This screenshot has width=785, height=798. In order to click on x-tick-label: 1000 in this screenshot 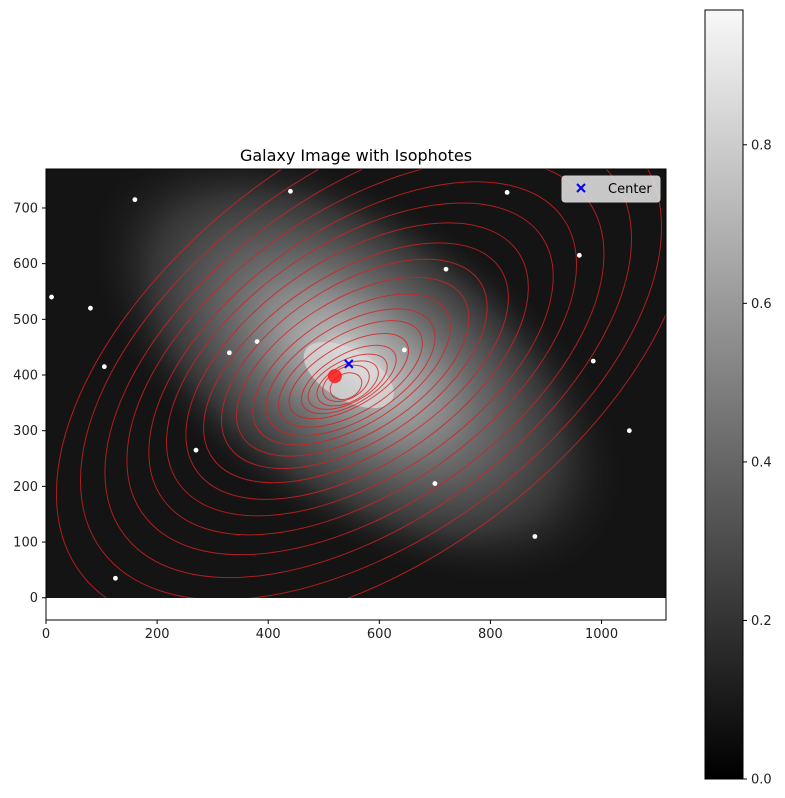, I will do `click(601, 634)`.